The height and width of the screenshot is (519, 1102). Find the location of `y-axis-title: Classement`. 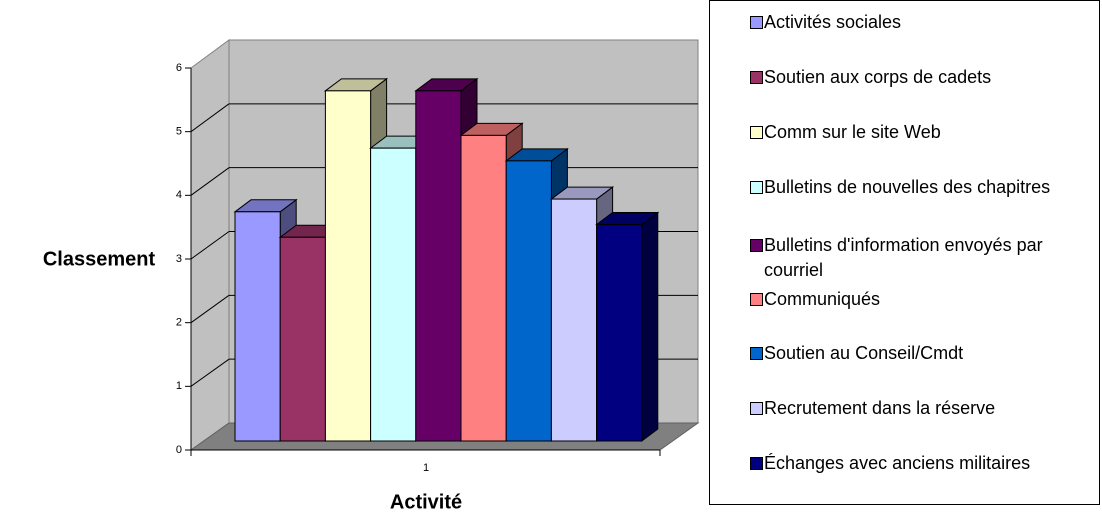

y-axis-title: Classement is located at coordinates (99, 259).